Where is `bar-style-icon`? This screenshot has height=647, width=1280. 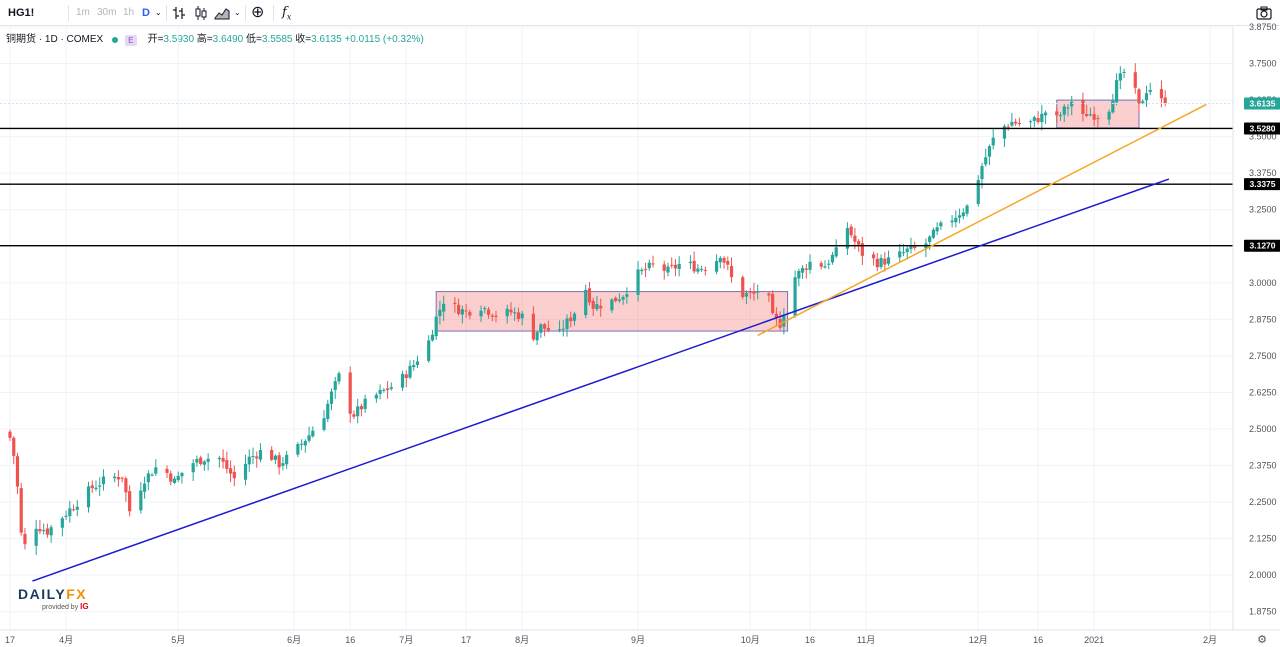
bar-style-icon is located at coordinates (179, 13).